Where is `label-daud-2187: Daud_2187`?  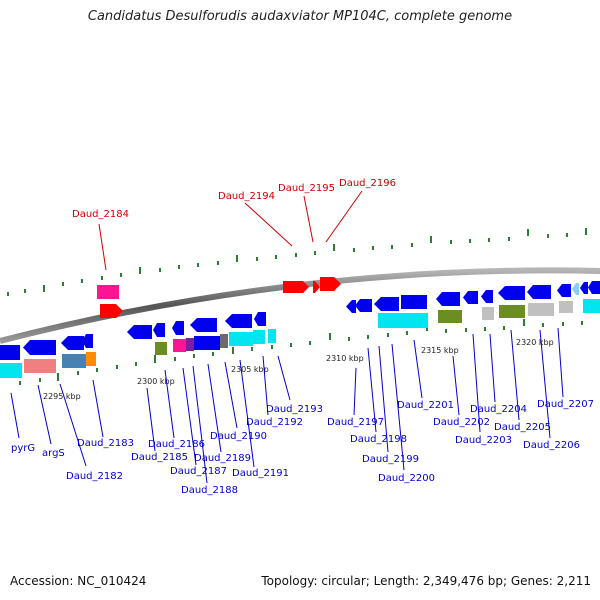
label-daud-2187: Daud_2187 is located at coordinates (198, 471).